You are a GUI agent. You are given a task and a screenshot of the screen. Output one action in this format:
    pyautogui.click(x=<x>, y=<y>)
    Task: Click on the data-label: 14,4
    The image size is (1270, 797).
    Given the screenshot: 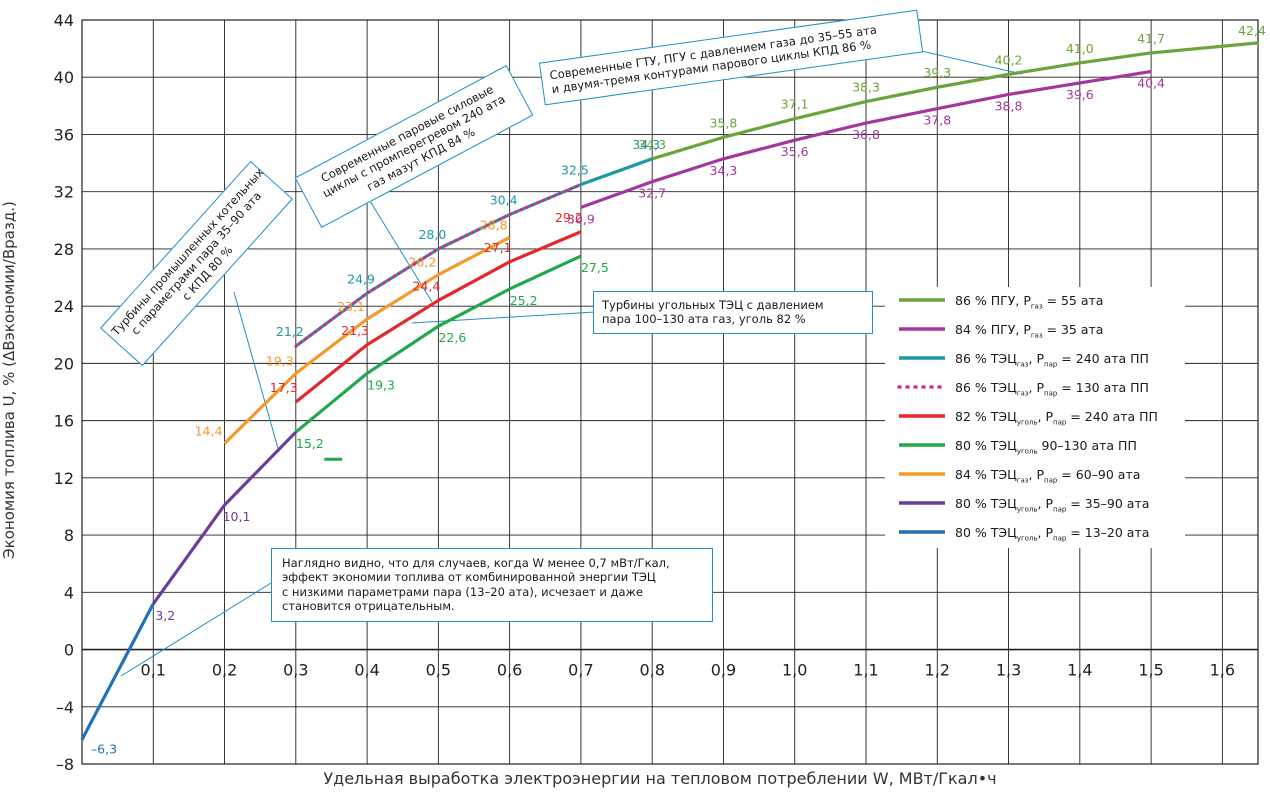 What is the action you would take?
    pyautogui.click(x=209, y=431)
    